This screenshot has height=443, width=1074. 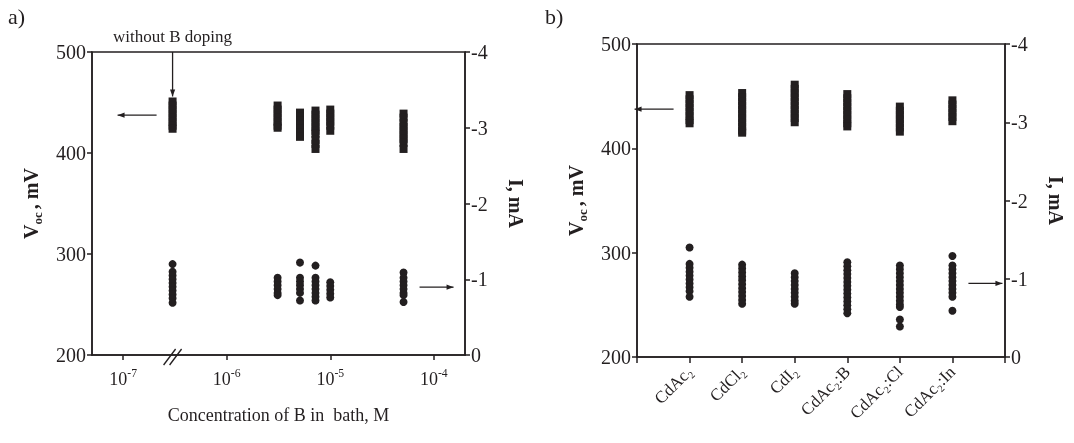 I want to click on text: a), so click(x=17, y=16).